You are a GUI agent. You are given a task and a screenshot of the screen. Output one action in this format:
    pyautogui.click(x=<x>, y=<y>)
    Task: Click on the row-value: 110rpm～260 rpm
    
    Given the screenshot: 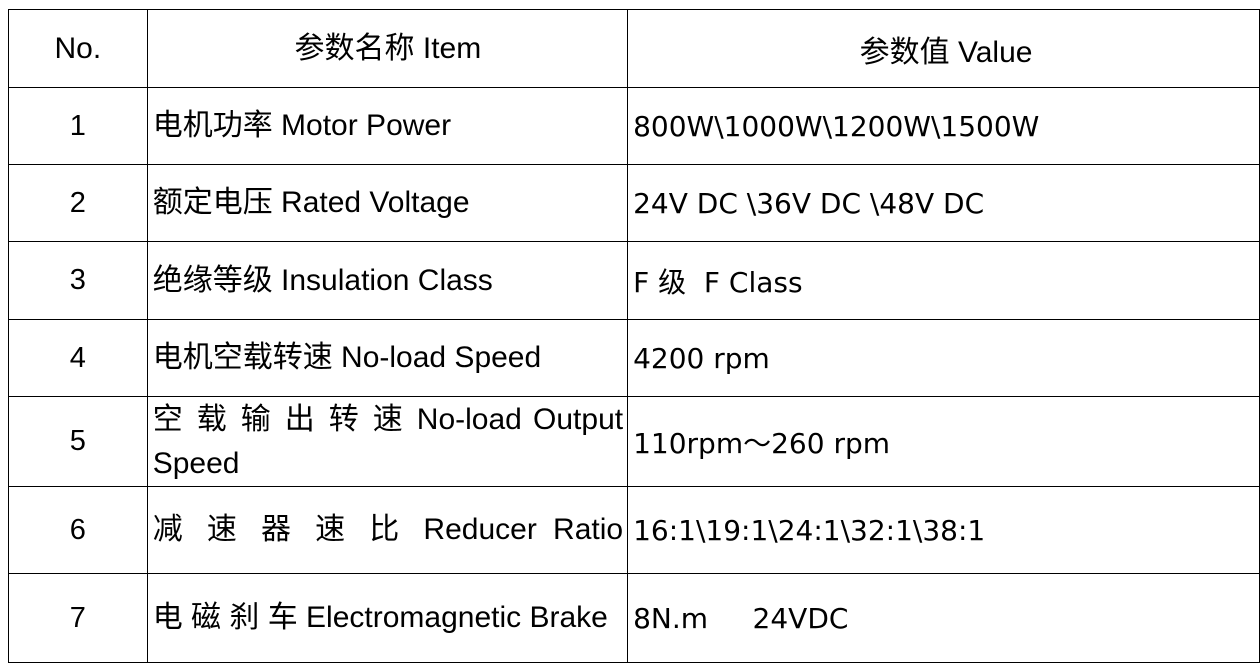 What is the action you would take?
    pyautogui.click(x=943, y=441)
    